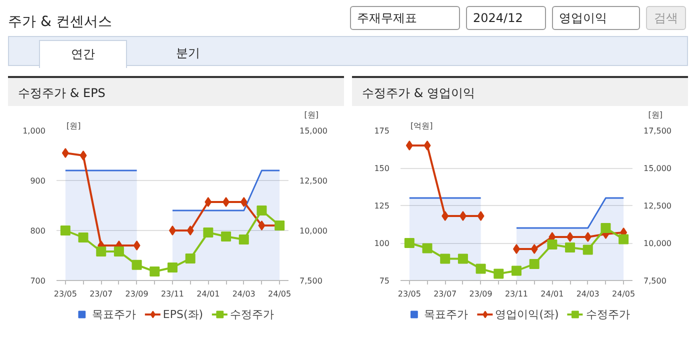 Image resolution: width=695 pixels, height=349 pixels. I want to click on text: 주가 & 컨센서스, so click(60, 22).